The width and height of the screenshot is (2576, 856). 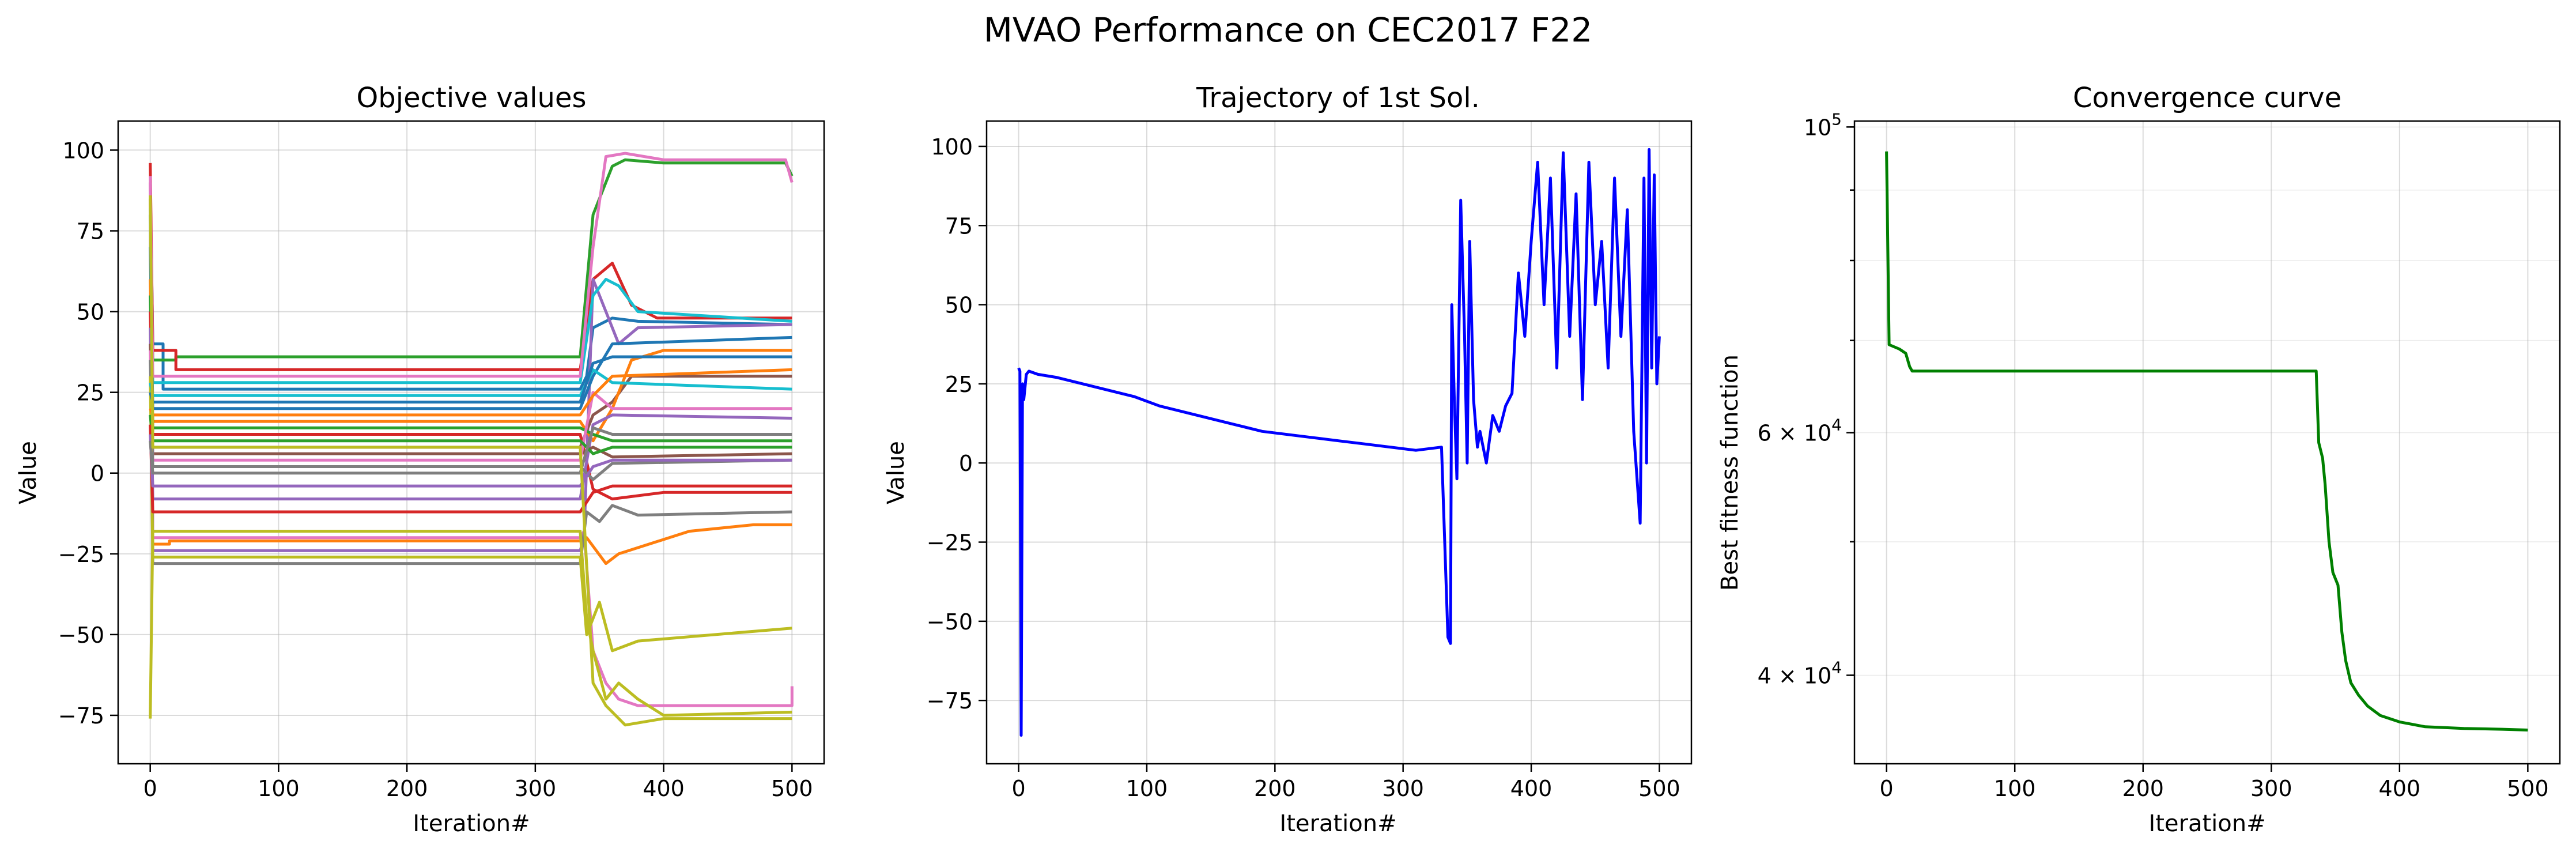 I want to click on y-tick-exponent: 5, so click(x=1836, y=119).